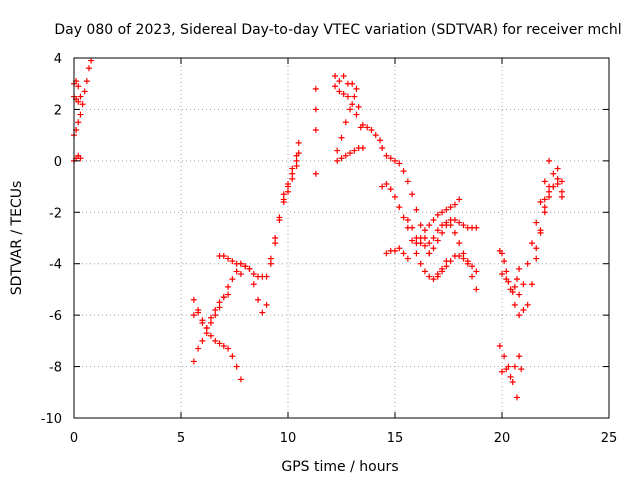 This screenshot has width=640, height=480. Describe the element at coordinates (17, 238) in the screenshot. I see `y-axis-label: SDTVAR / TECUs` at that location.